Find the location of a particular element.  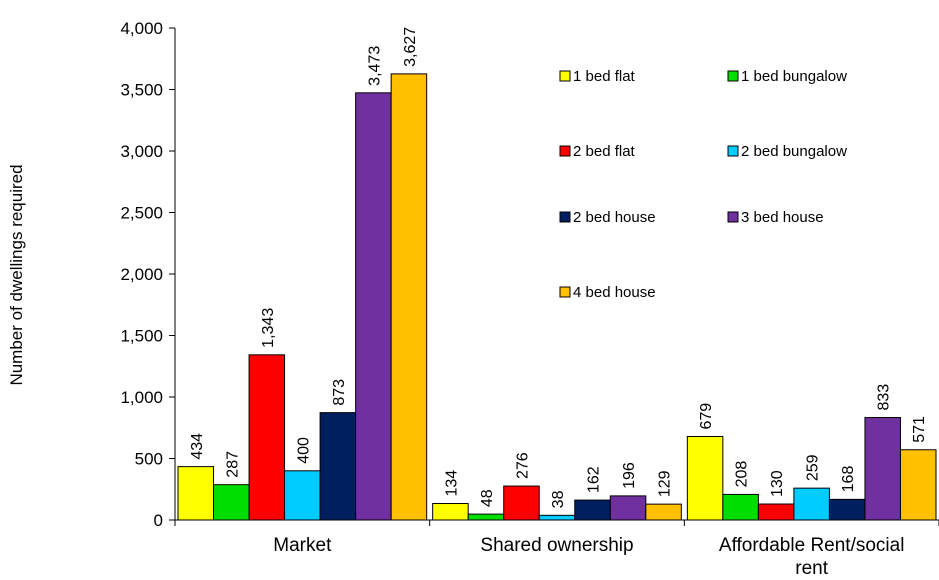

y-tick-label: 4,000 is located at coordinates (141, 28).